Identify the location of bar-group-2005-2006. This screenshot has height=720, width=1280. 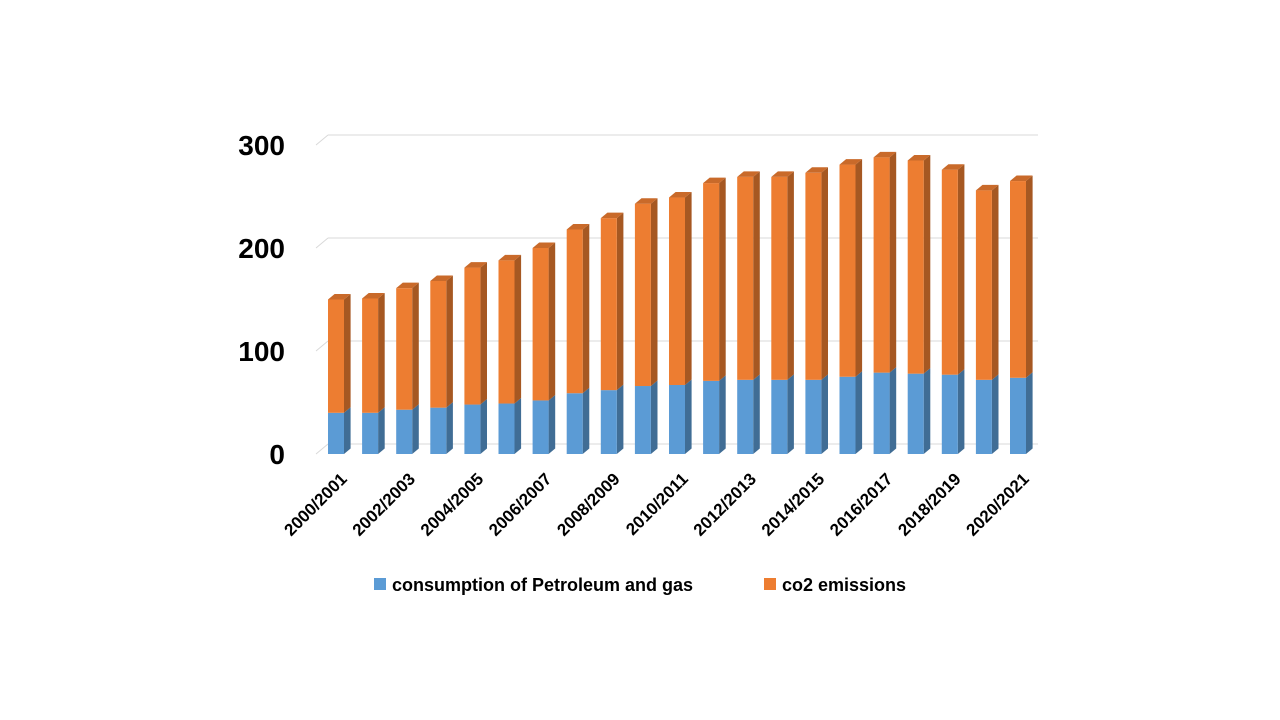
(510, 354).